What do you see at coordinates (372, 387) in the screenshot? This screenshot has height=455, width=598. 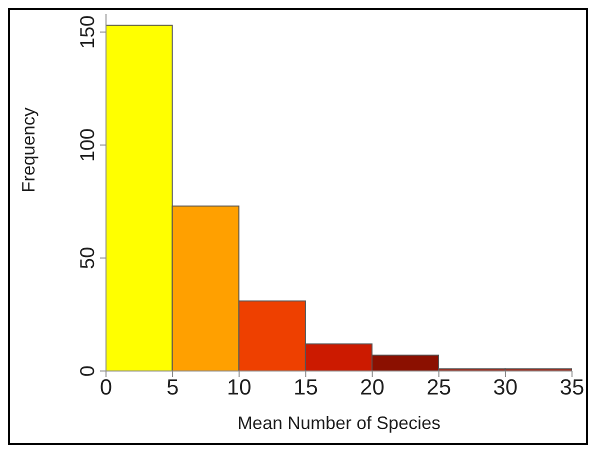 I see `x-tick-label: 20` at bounding box center [372, 387].